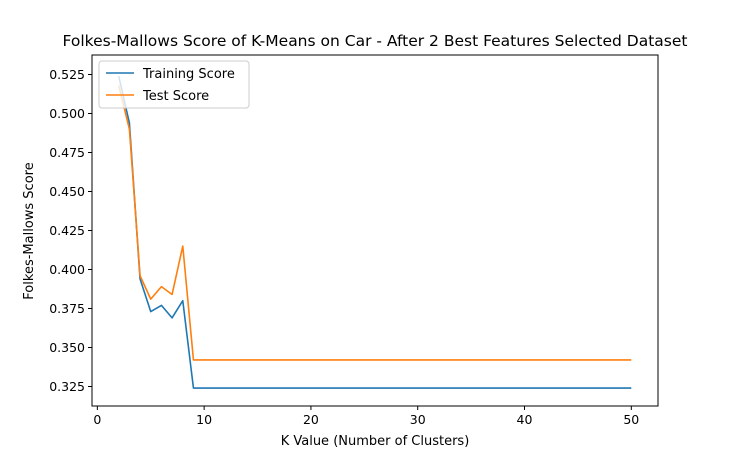  I want to click on legend-box, so click(174, 84).